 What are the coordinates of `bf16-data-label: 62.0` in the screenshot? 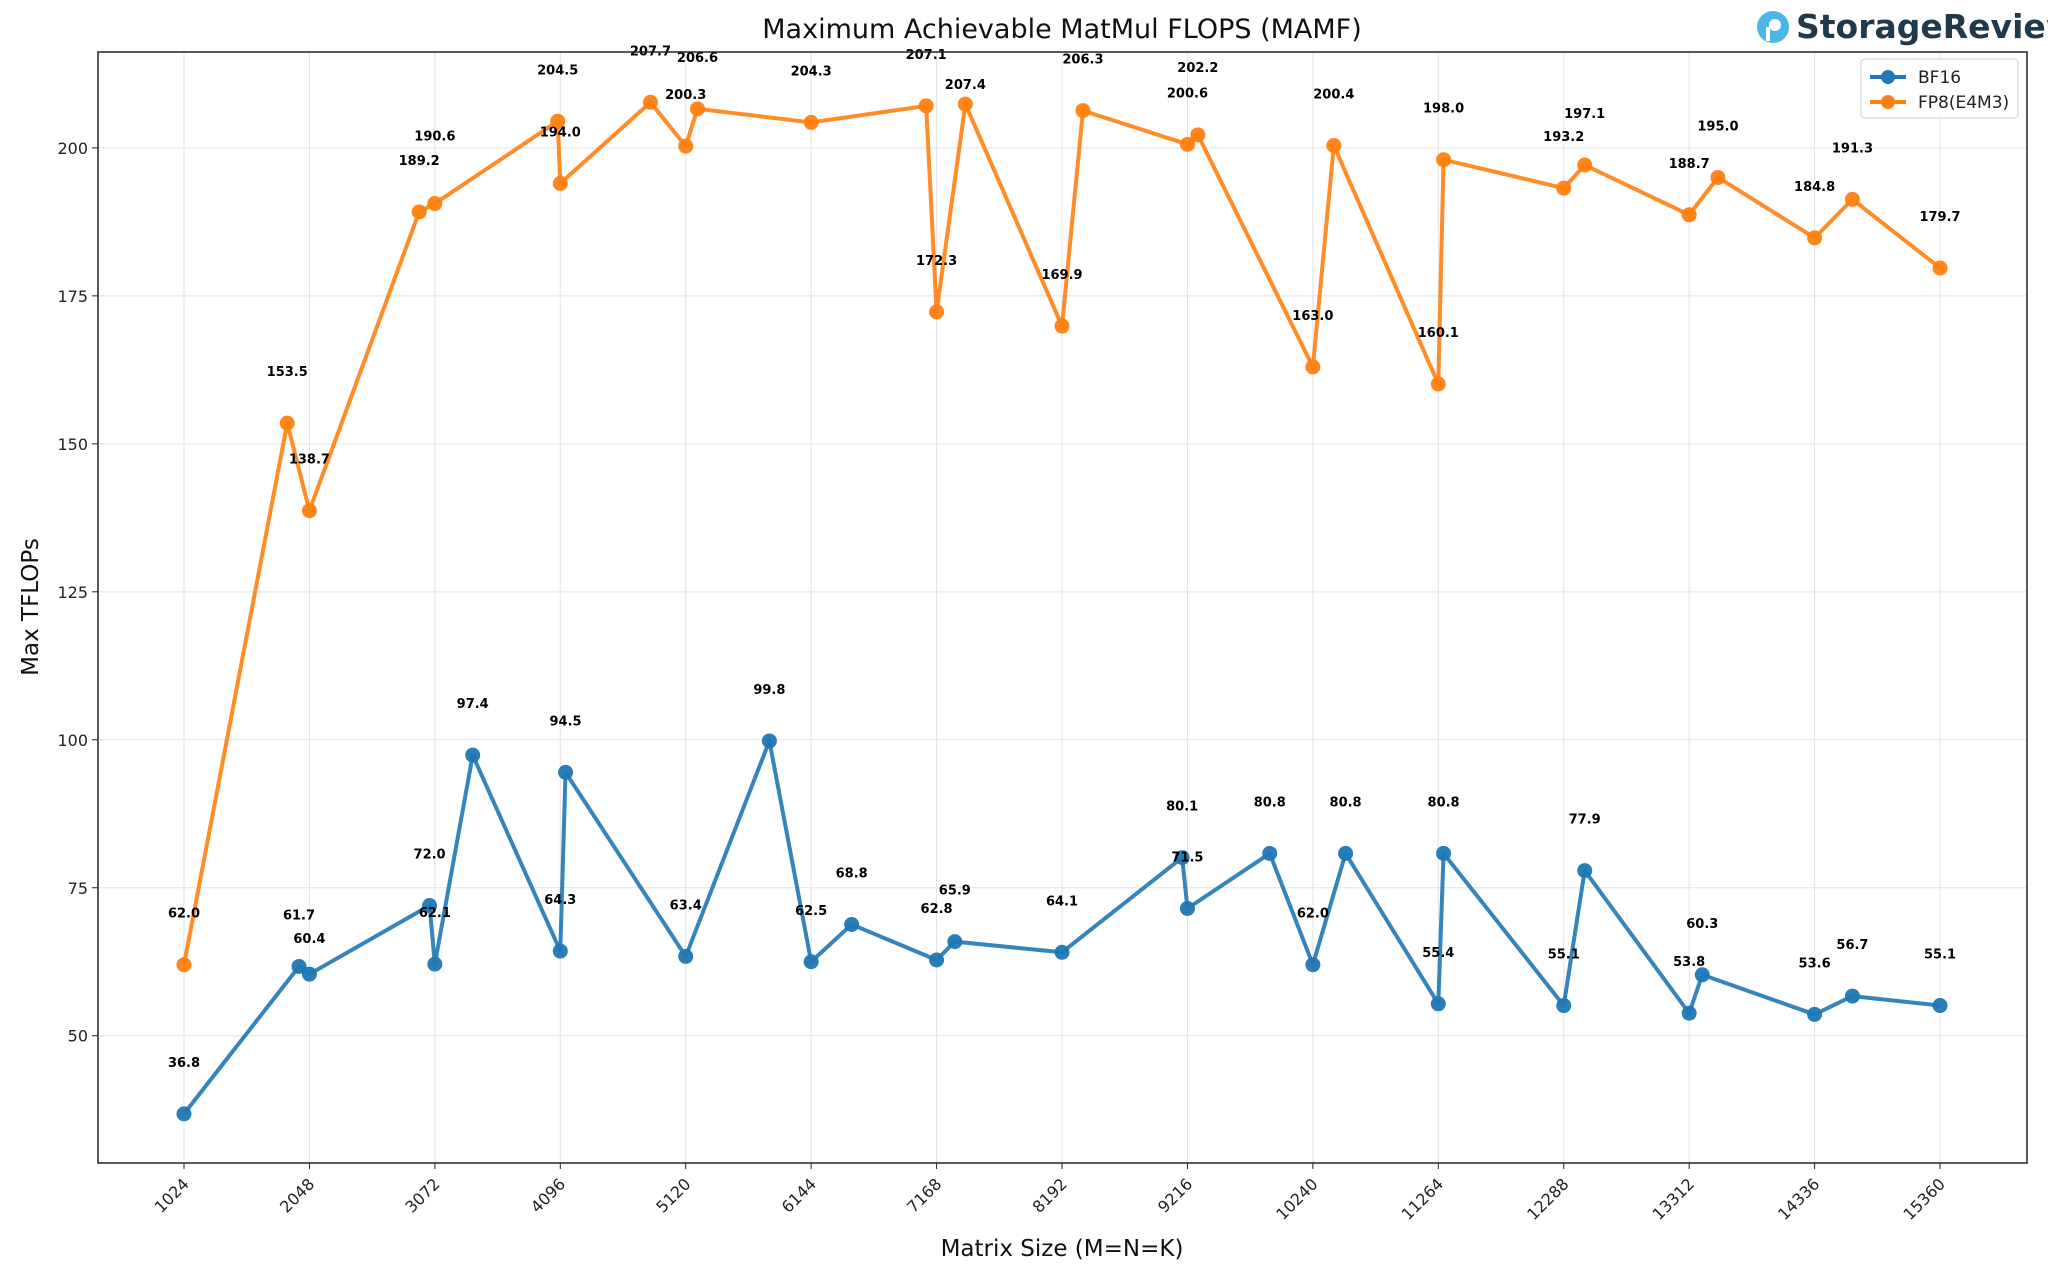 It's located at (1313, 914).